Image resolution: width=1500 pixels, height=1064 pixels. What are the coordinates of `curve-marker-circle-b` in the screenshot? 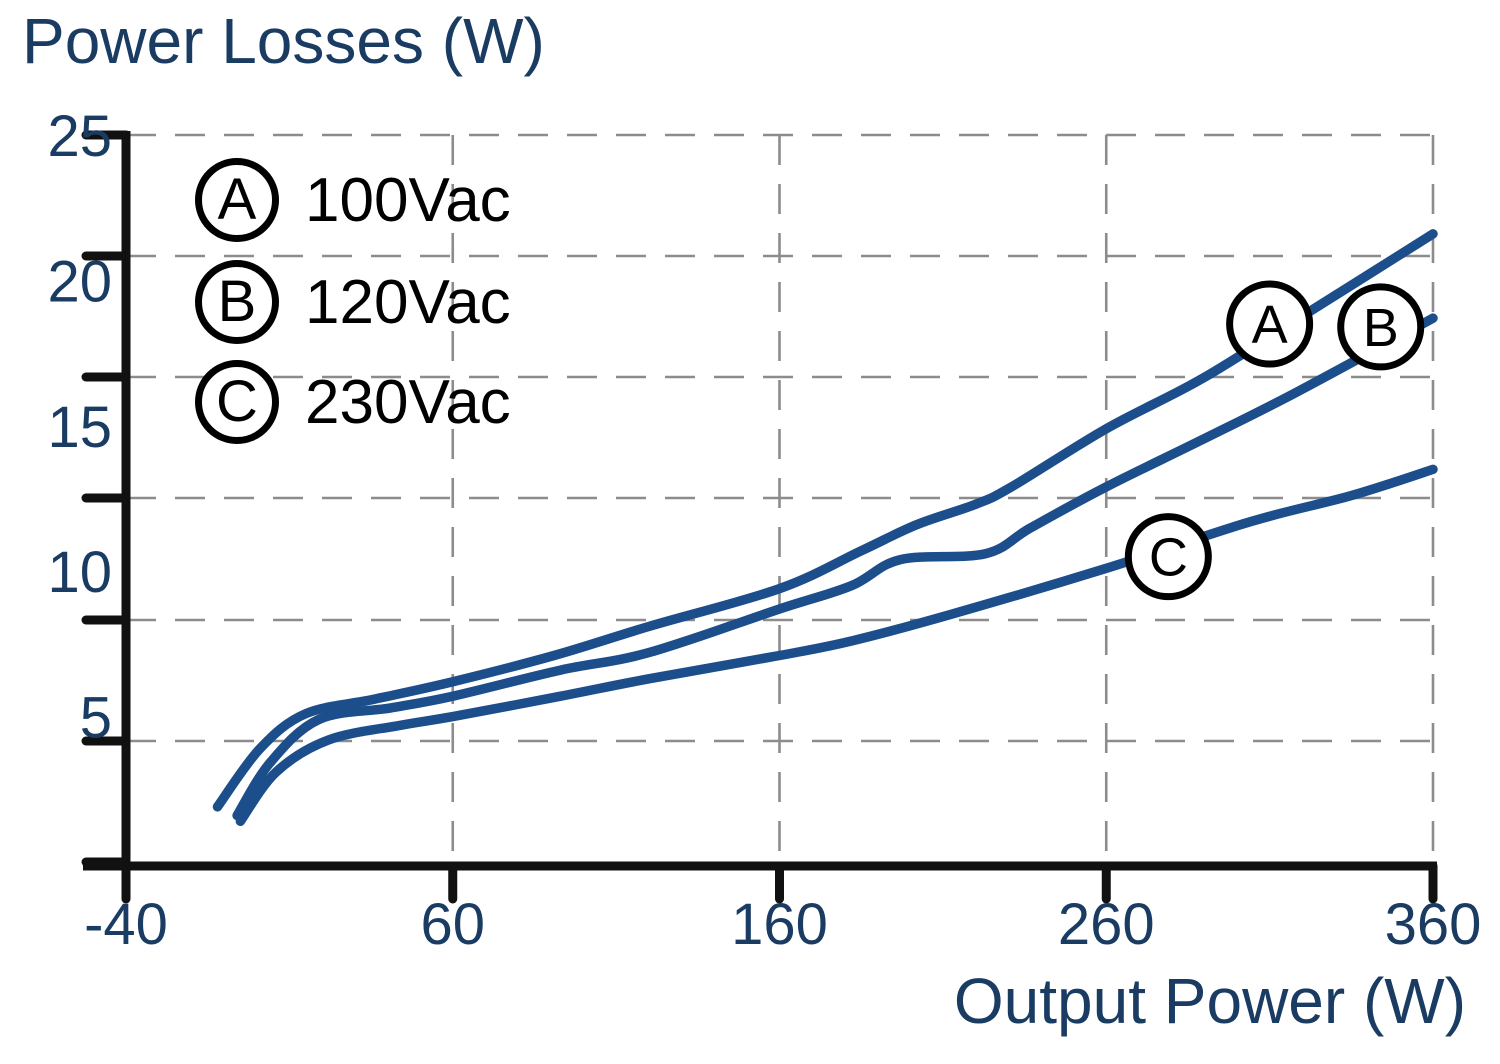 It's located at (1381, 327).